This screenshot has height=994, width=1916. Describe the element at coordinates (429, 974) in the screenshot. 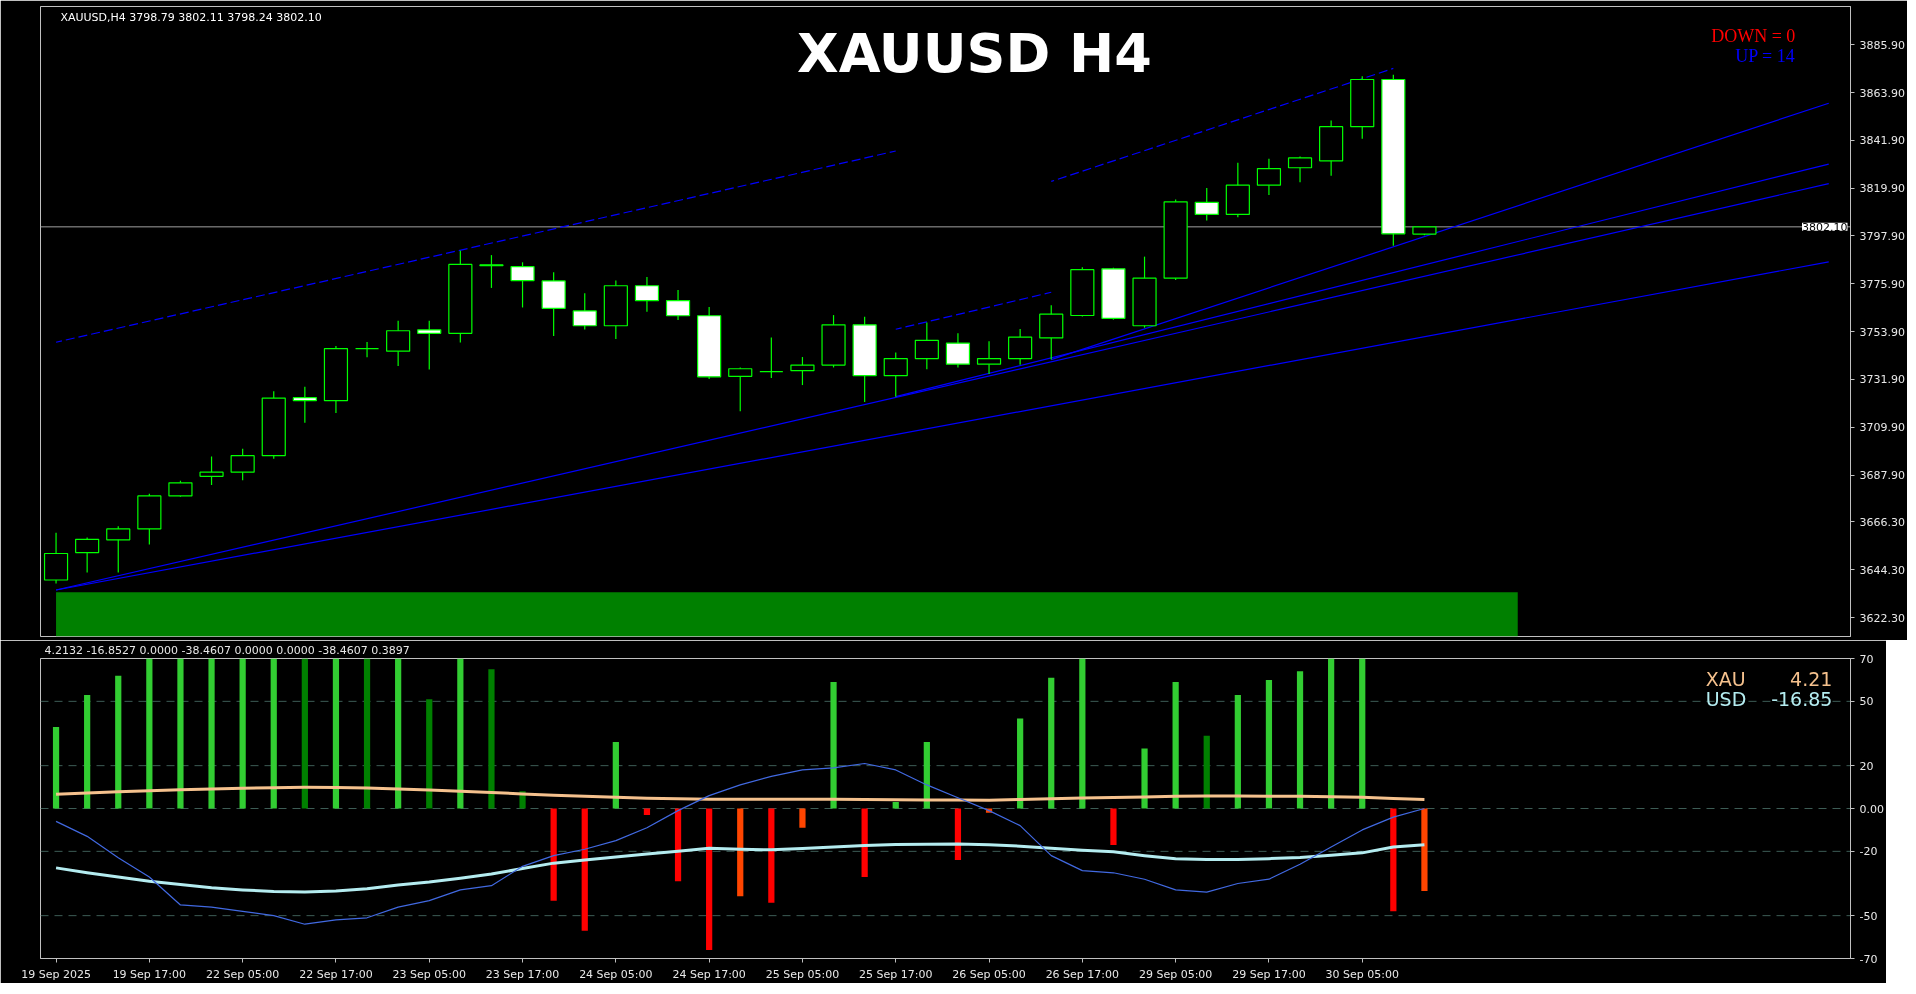

I see `x-tick-label: 23 Sep 05:00` at that location.